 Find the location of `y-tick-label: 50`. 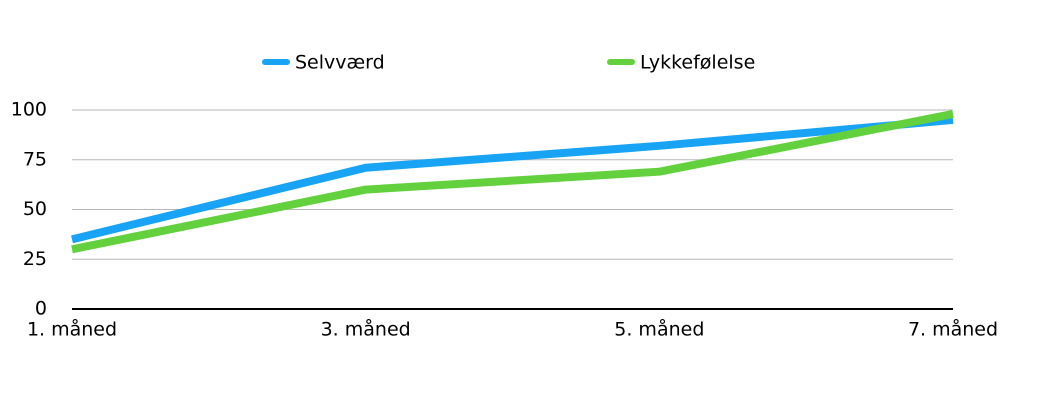

y-tick-label: 50 is located at coordinates (35, 209).